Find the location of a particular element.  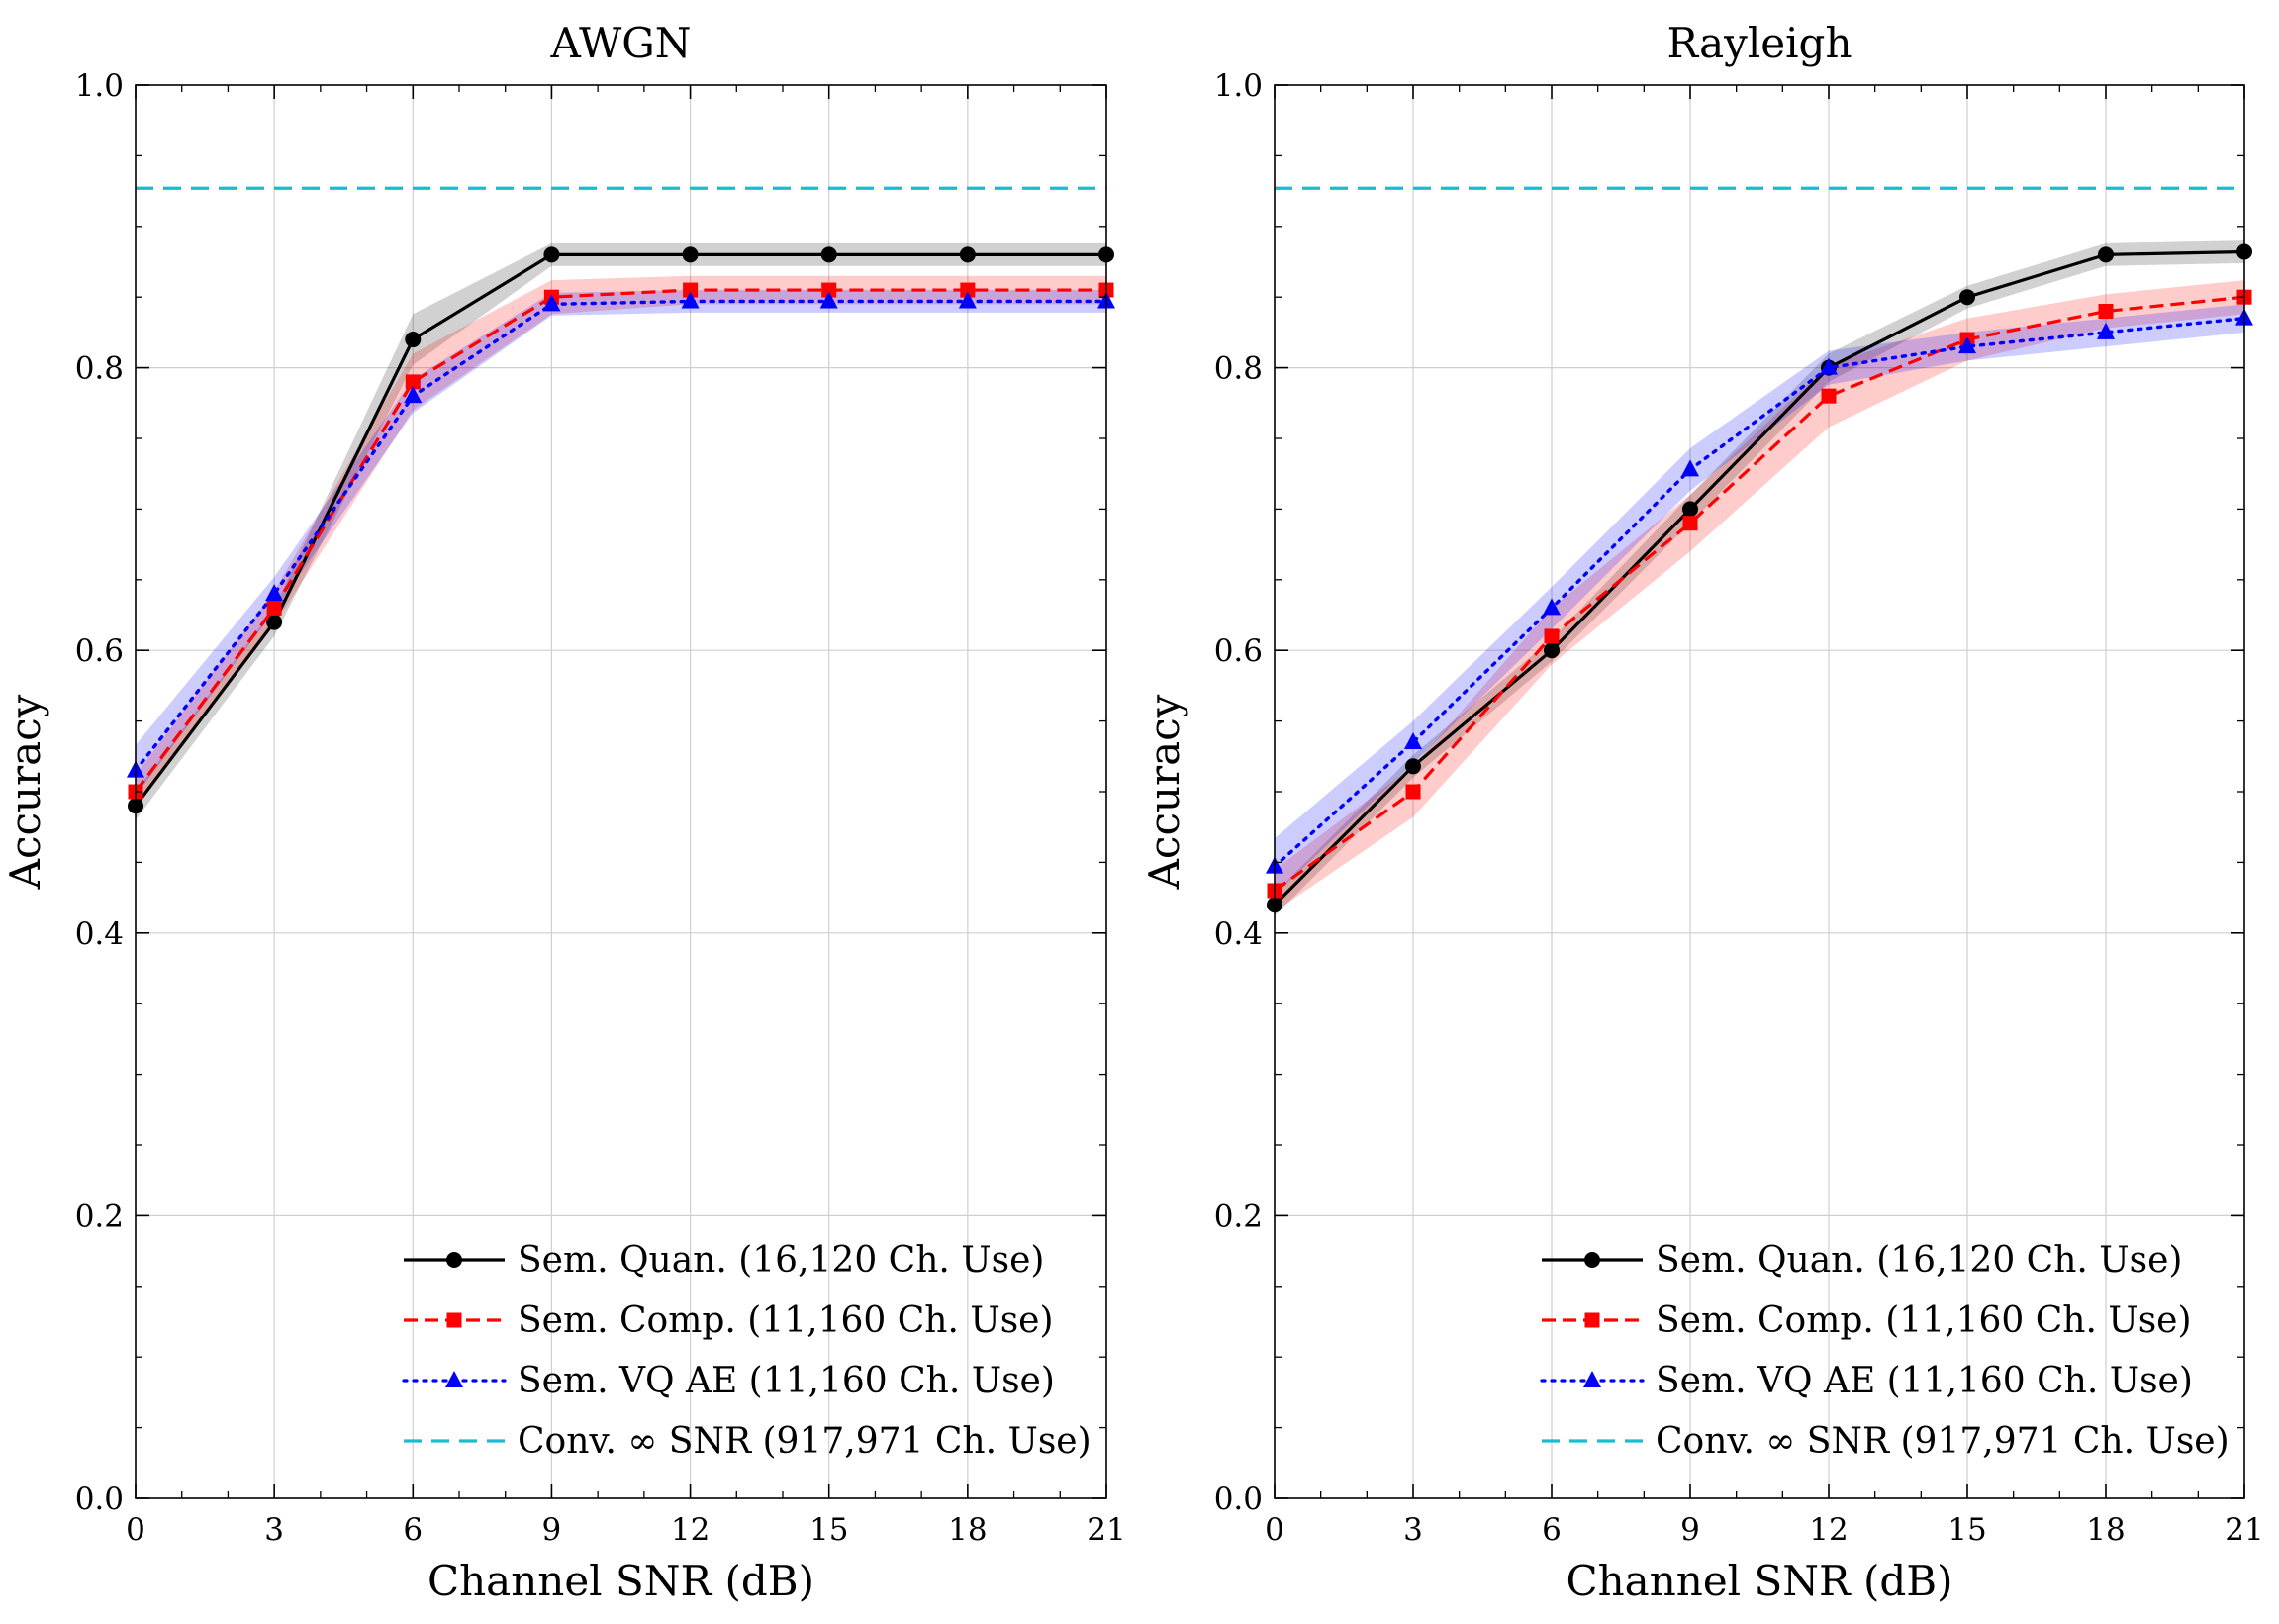

chart-title: AWGN is located at coordinates (620, 43).